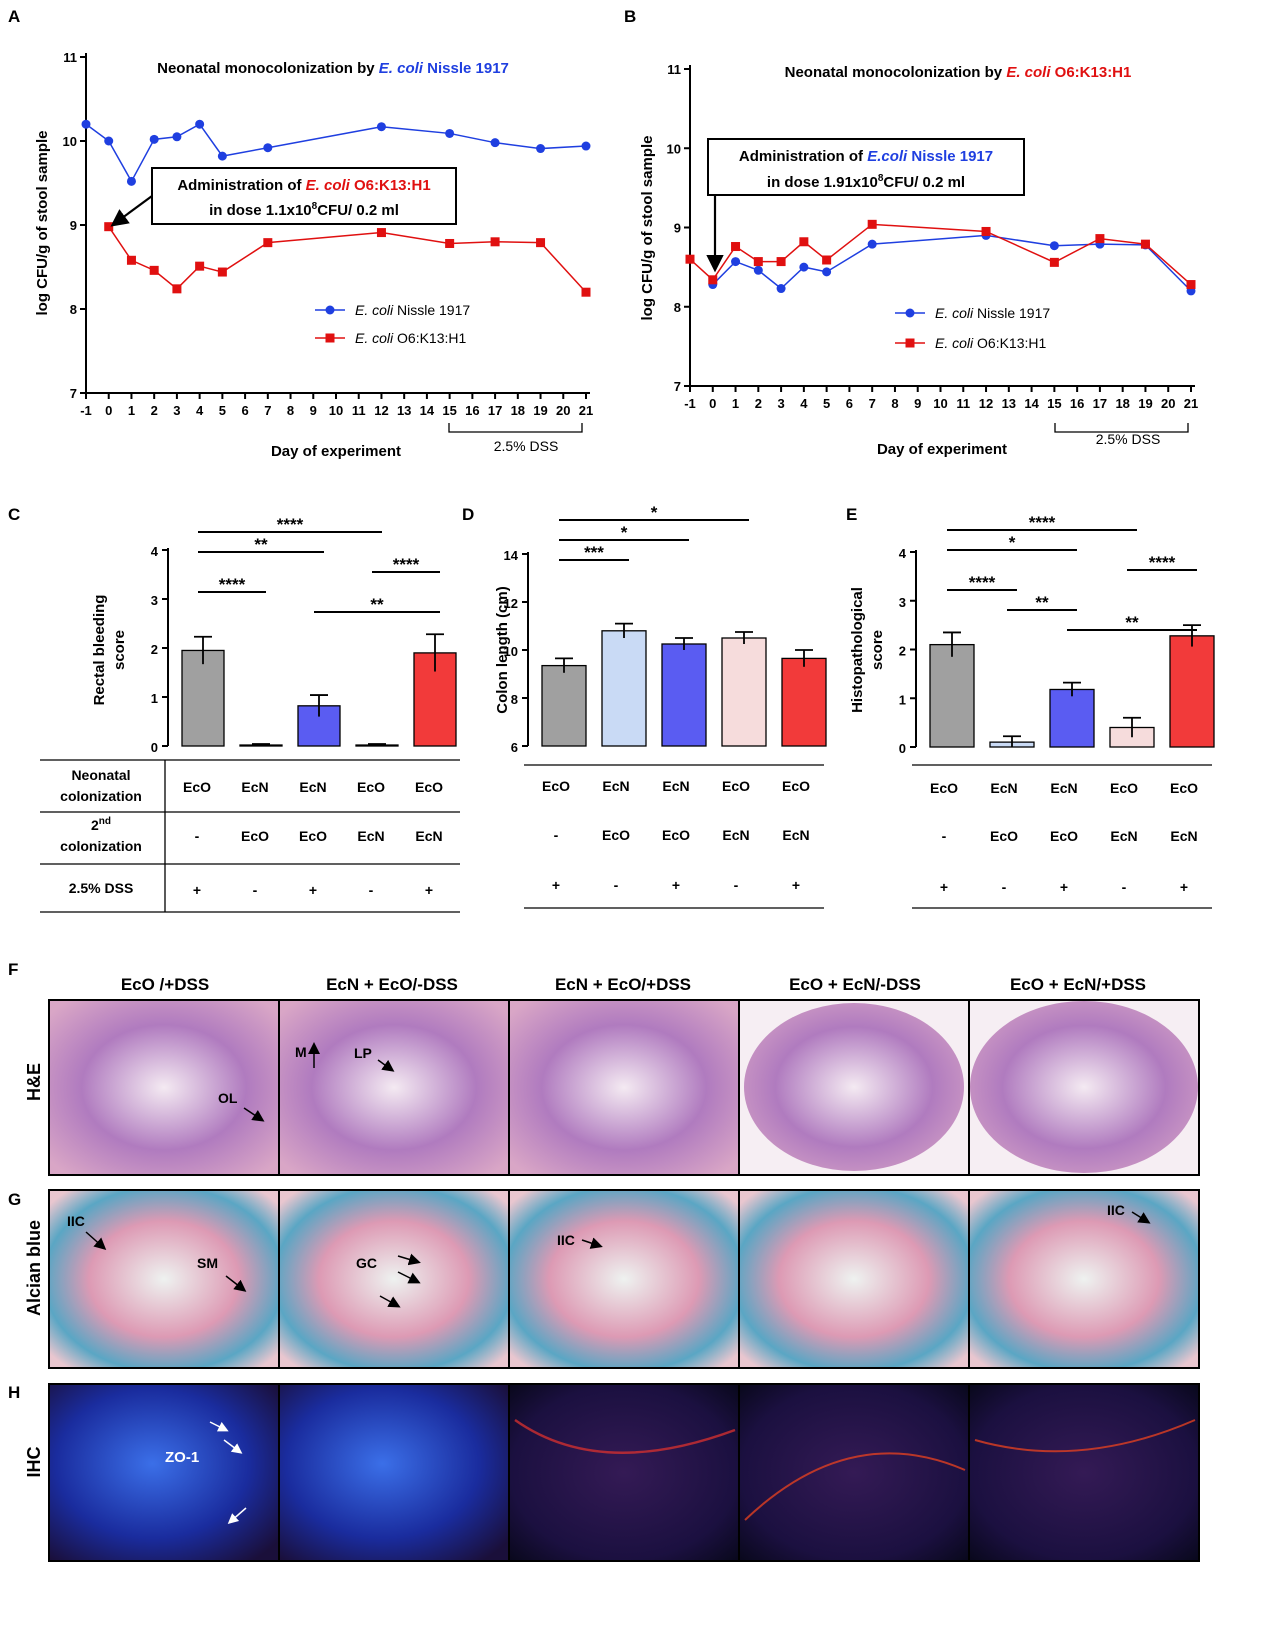  What do you see at coordinates (674, 148) in the screenshot?
I see `panel-b-ytick-label: 10` at bounding box center [674, 148].